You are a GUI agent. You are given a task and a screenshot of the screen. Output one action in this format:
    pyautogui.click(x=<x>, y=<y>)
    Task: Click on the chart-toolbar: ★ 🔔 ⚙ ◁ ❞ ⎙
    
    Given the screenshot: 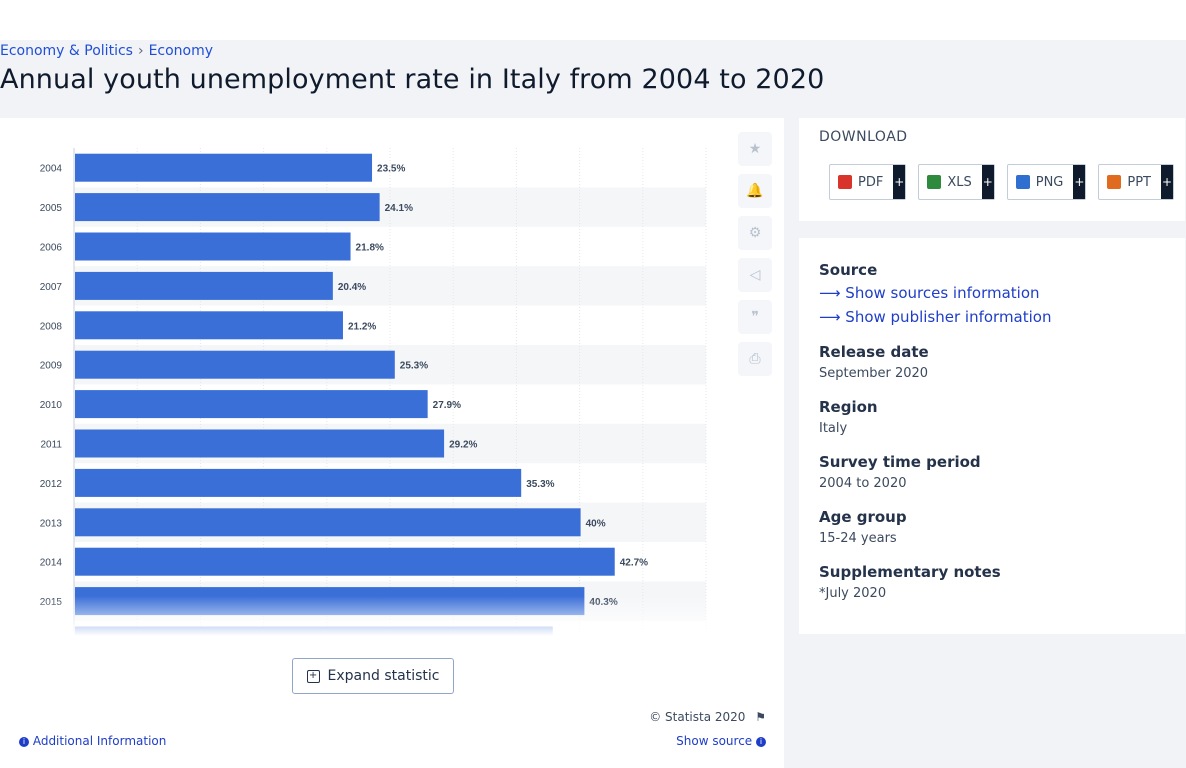 What is the action you would take?
    pyautogui.click(x=755, y=258)
    